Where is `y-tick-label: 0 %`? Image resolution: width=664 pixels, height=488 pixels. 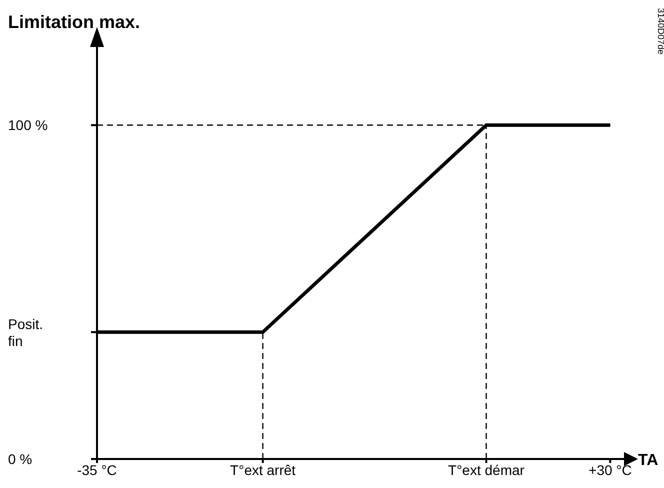 y-tick-label: 0 % is located at coordinates (20, 459).